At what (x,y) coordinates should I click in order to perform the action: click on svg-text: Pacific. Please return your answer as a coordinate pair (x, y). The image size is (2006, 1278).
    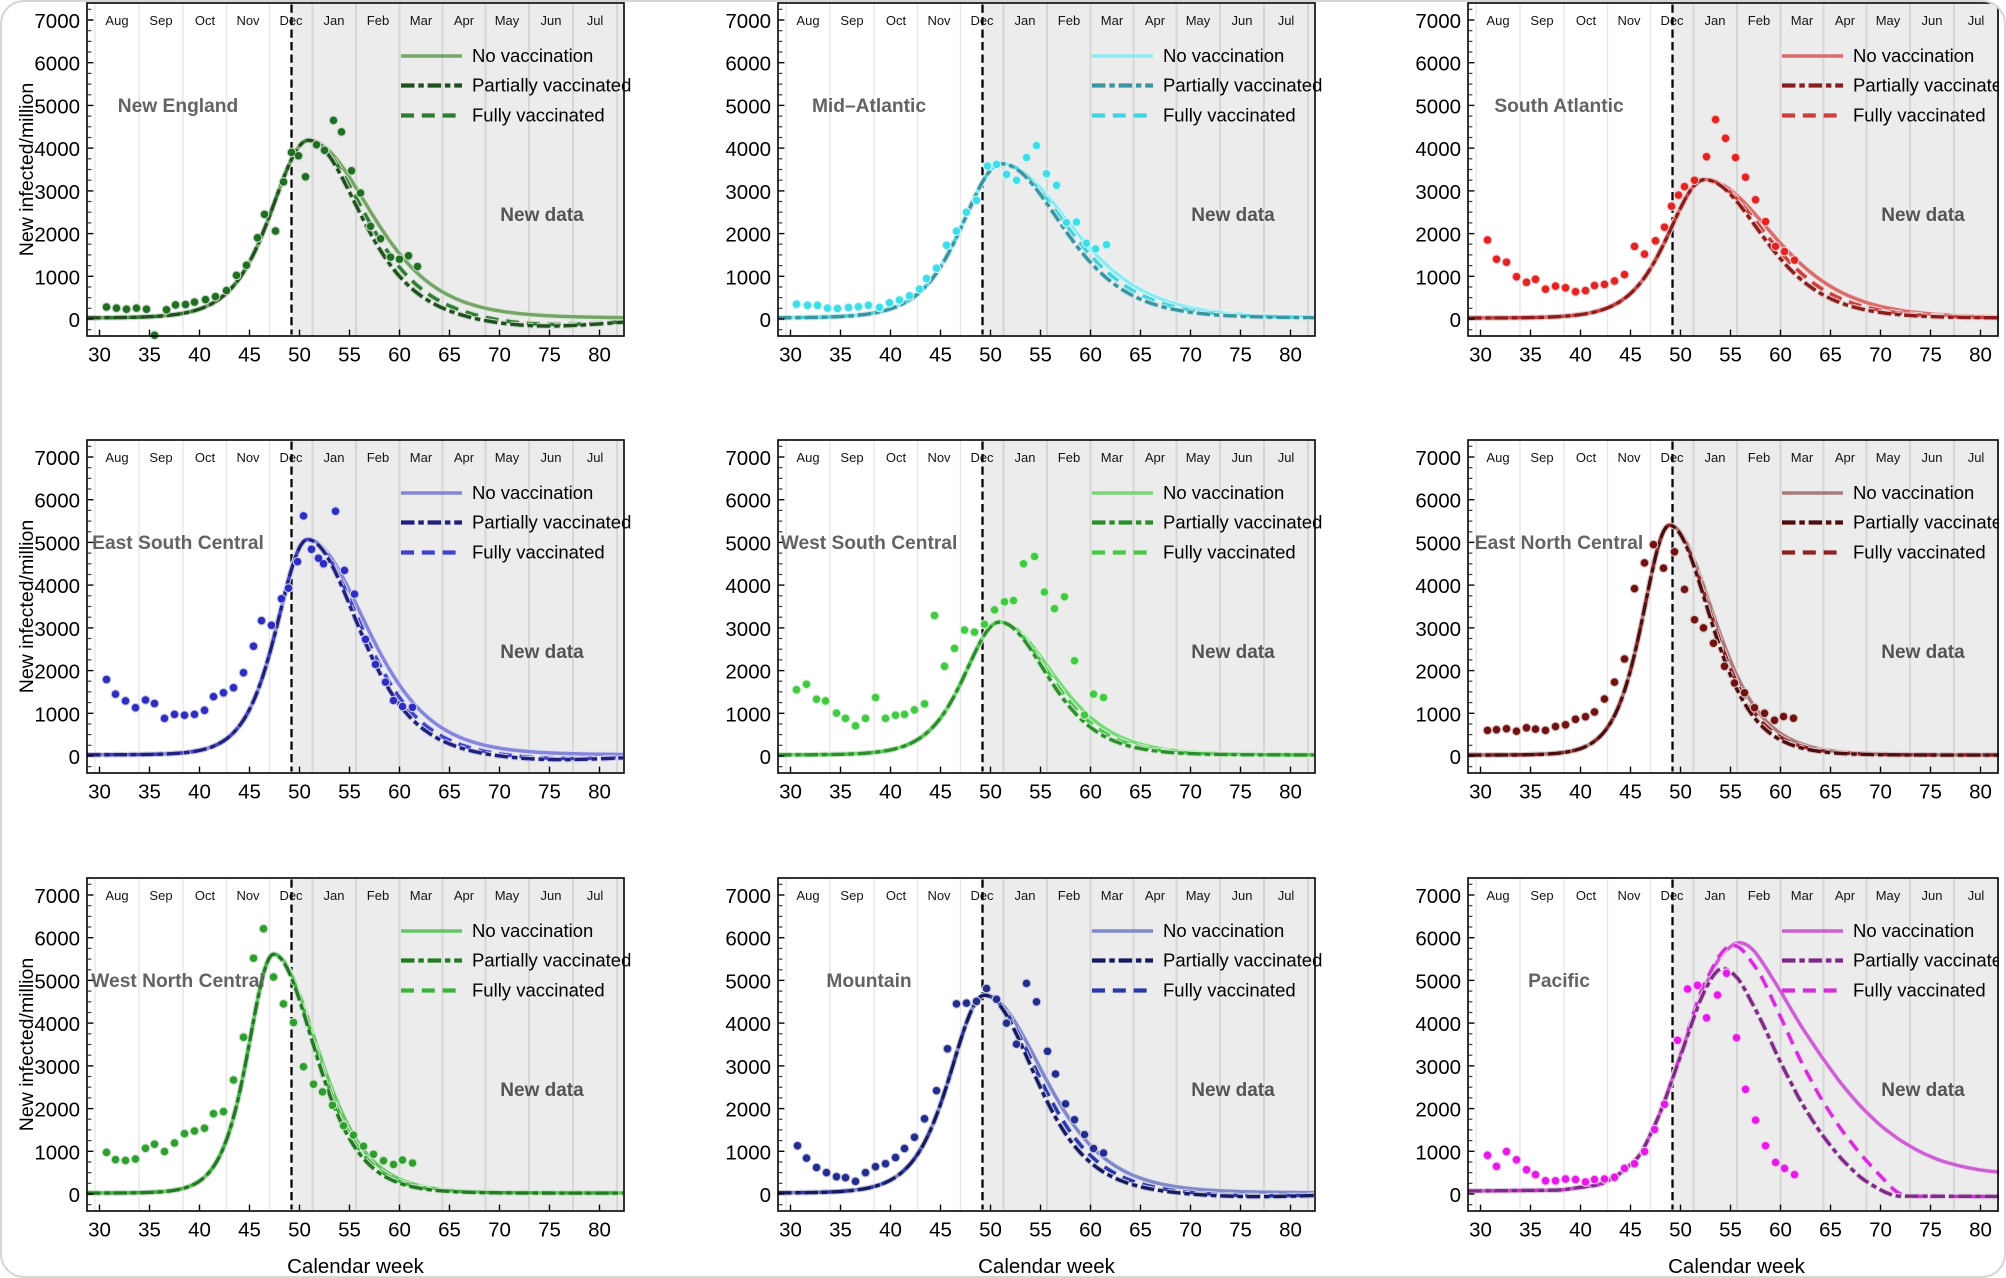
    Looking at the image, I should click on (1559, 981).